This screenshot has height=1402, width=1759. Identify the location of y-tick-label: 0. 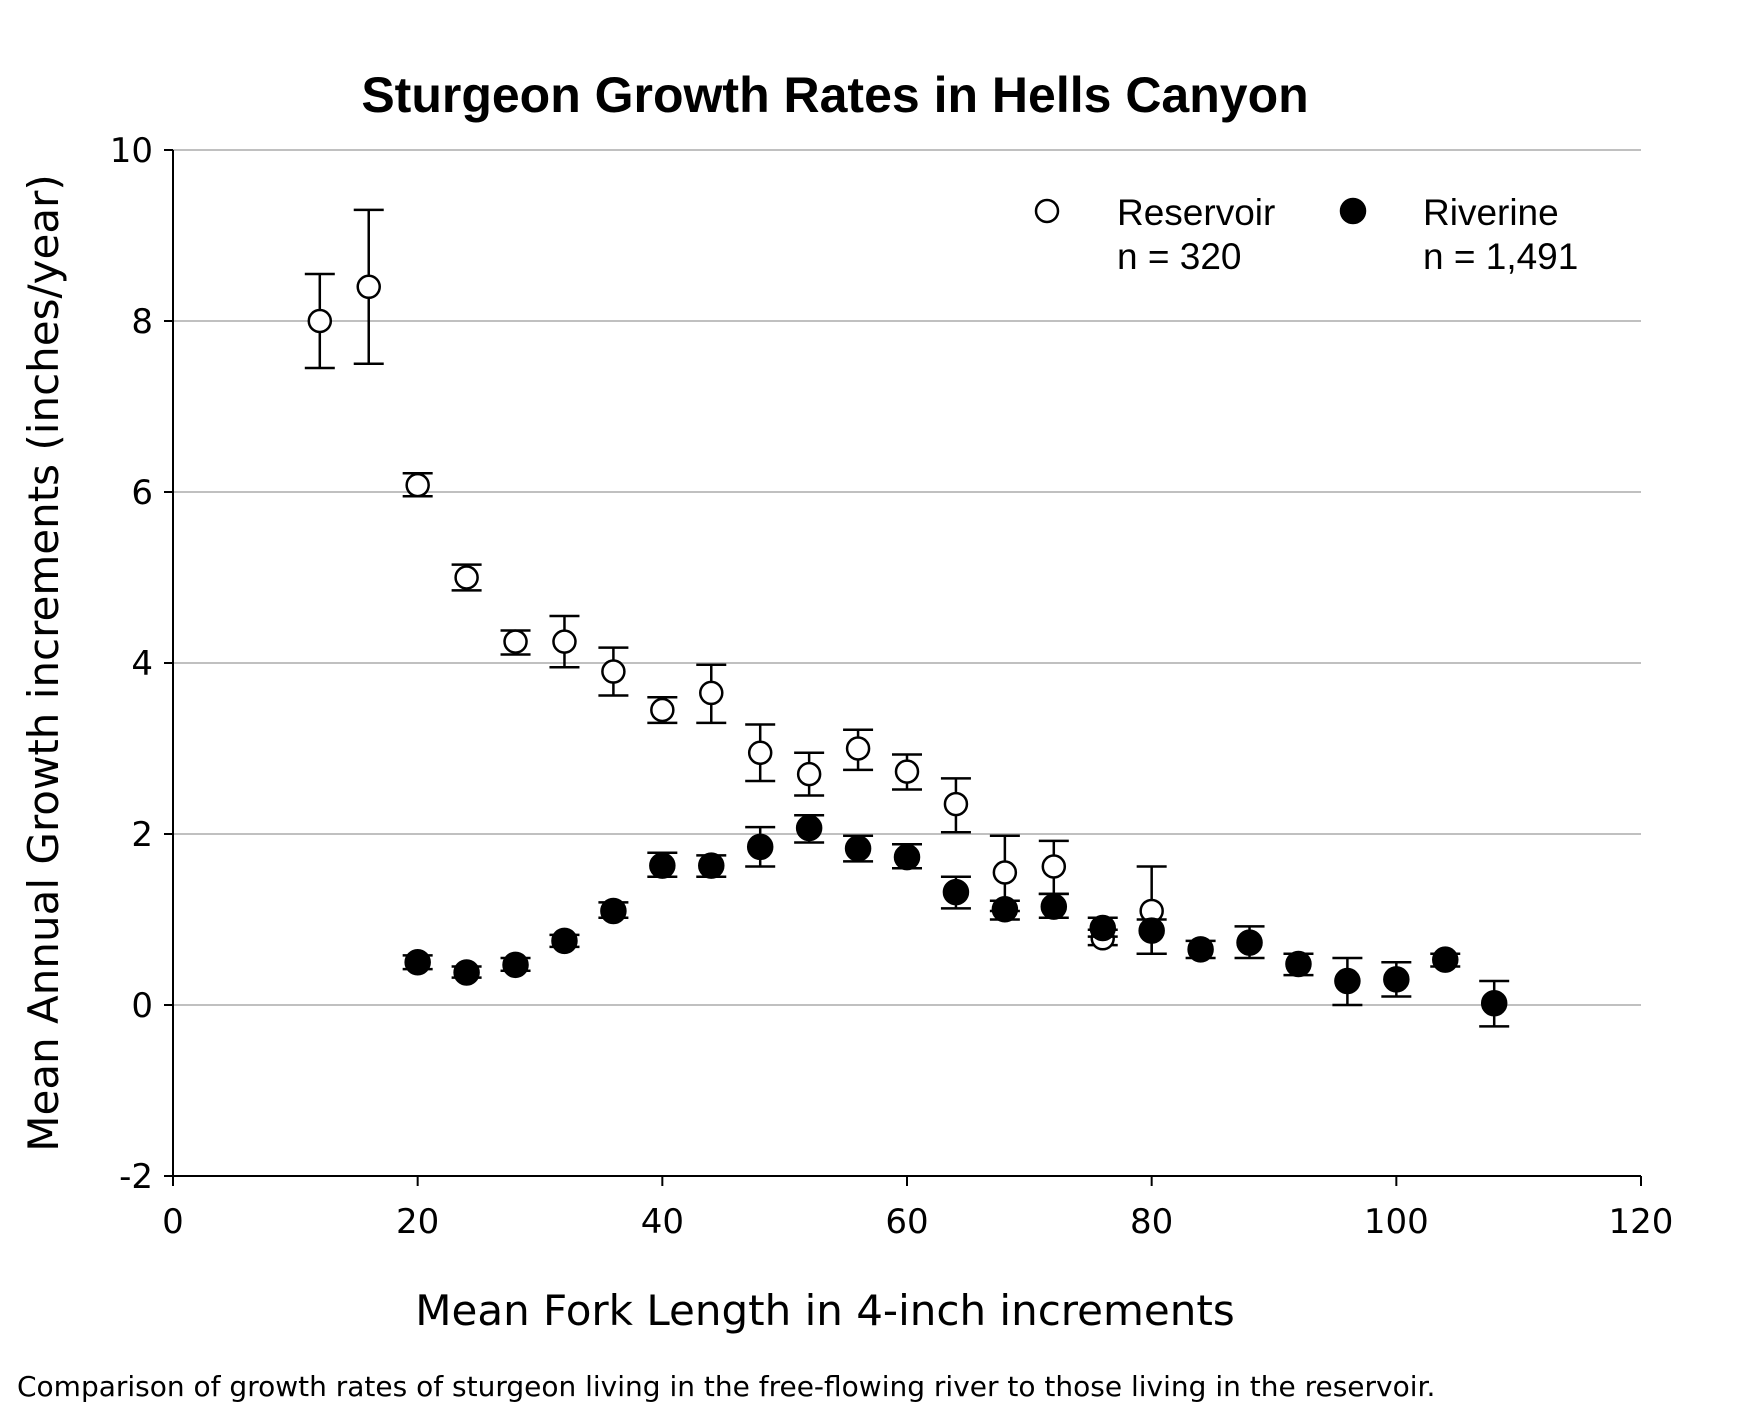
(142, 1006).